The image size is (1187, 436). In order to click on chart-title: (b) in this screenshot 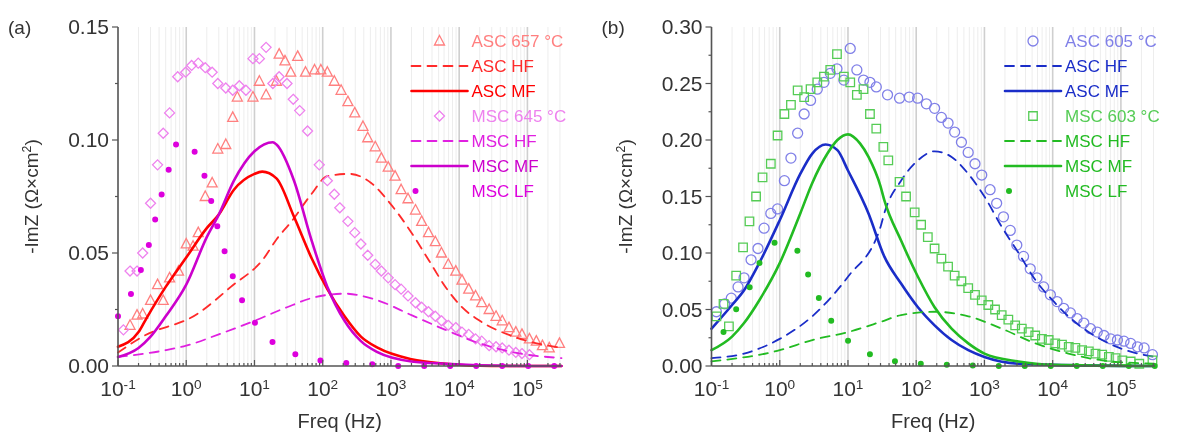, I will do `click(613, 27)`.